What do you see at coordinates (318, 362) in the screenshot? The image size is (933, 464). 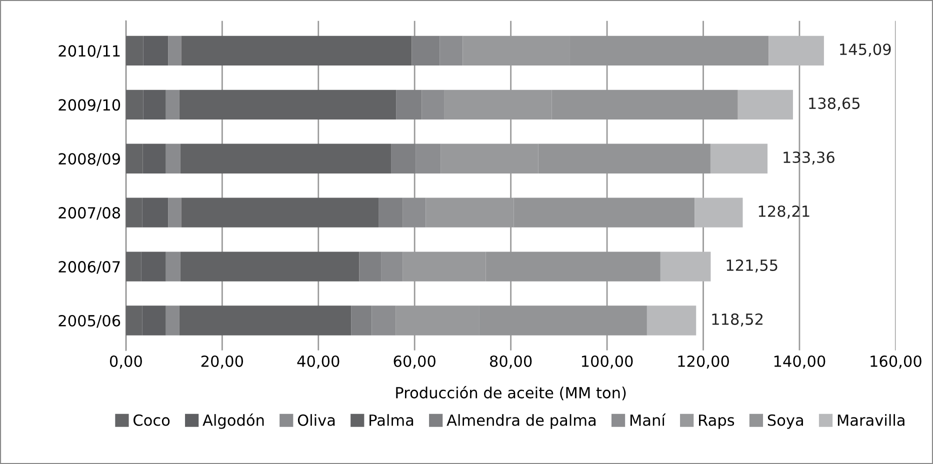 I see `x-tick-label: 40,00` at bounding box center [318, 362].